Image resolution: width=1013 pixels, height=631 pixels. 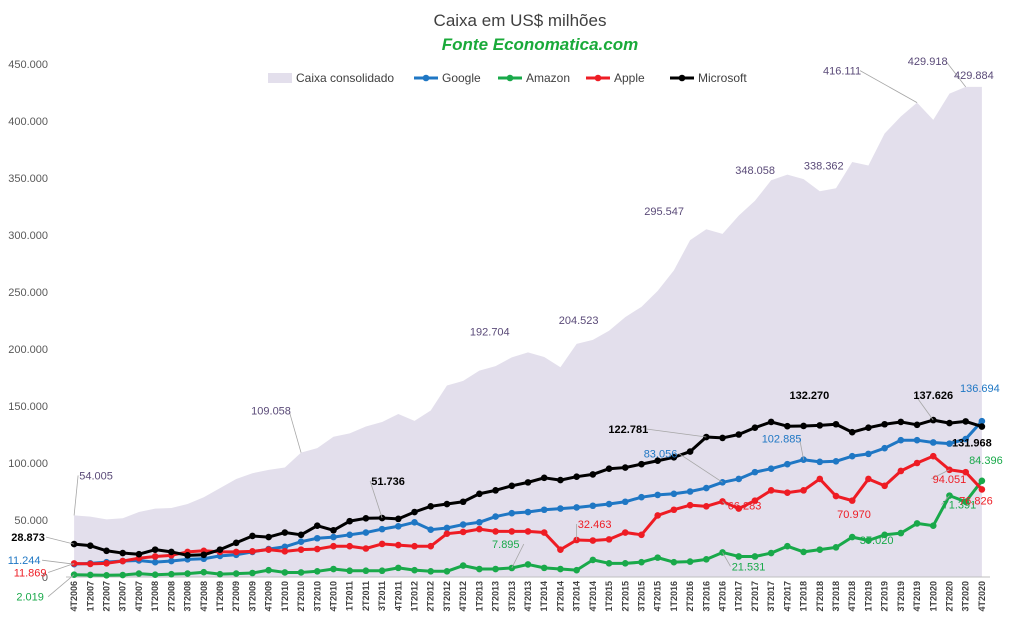 I want to click on x-tick-label: 1T2014, so click(x=544, y=596).